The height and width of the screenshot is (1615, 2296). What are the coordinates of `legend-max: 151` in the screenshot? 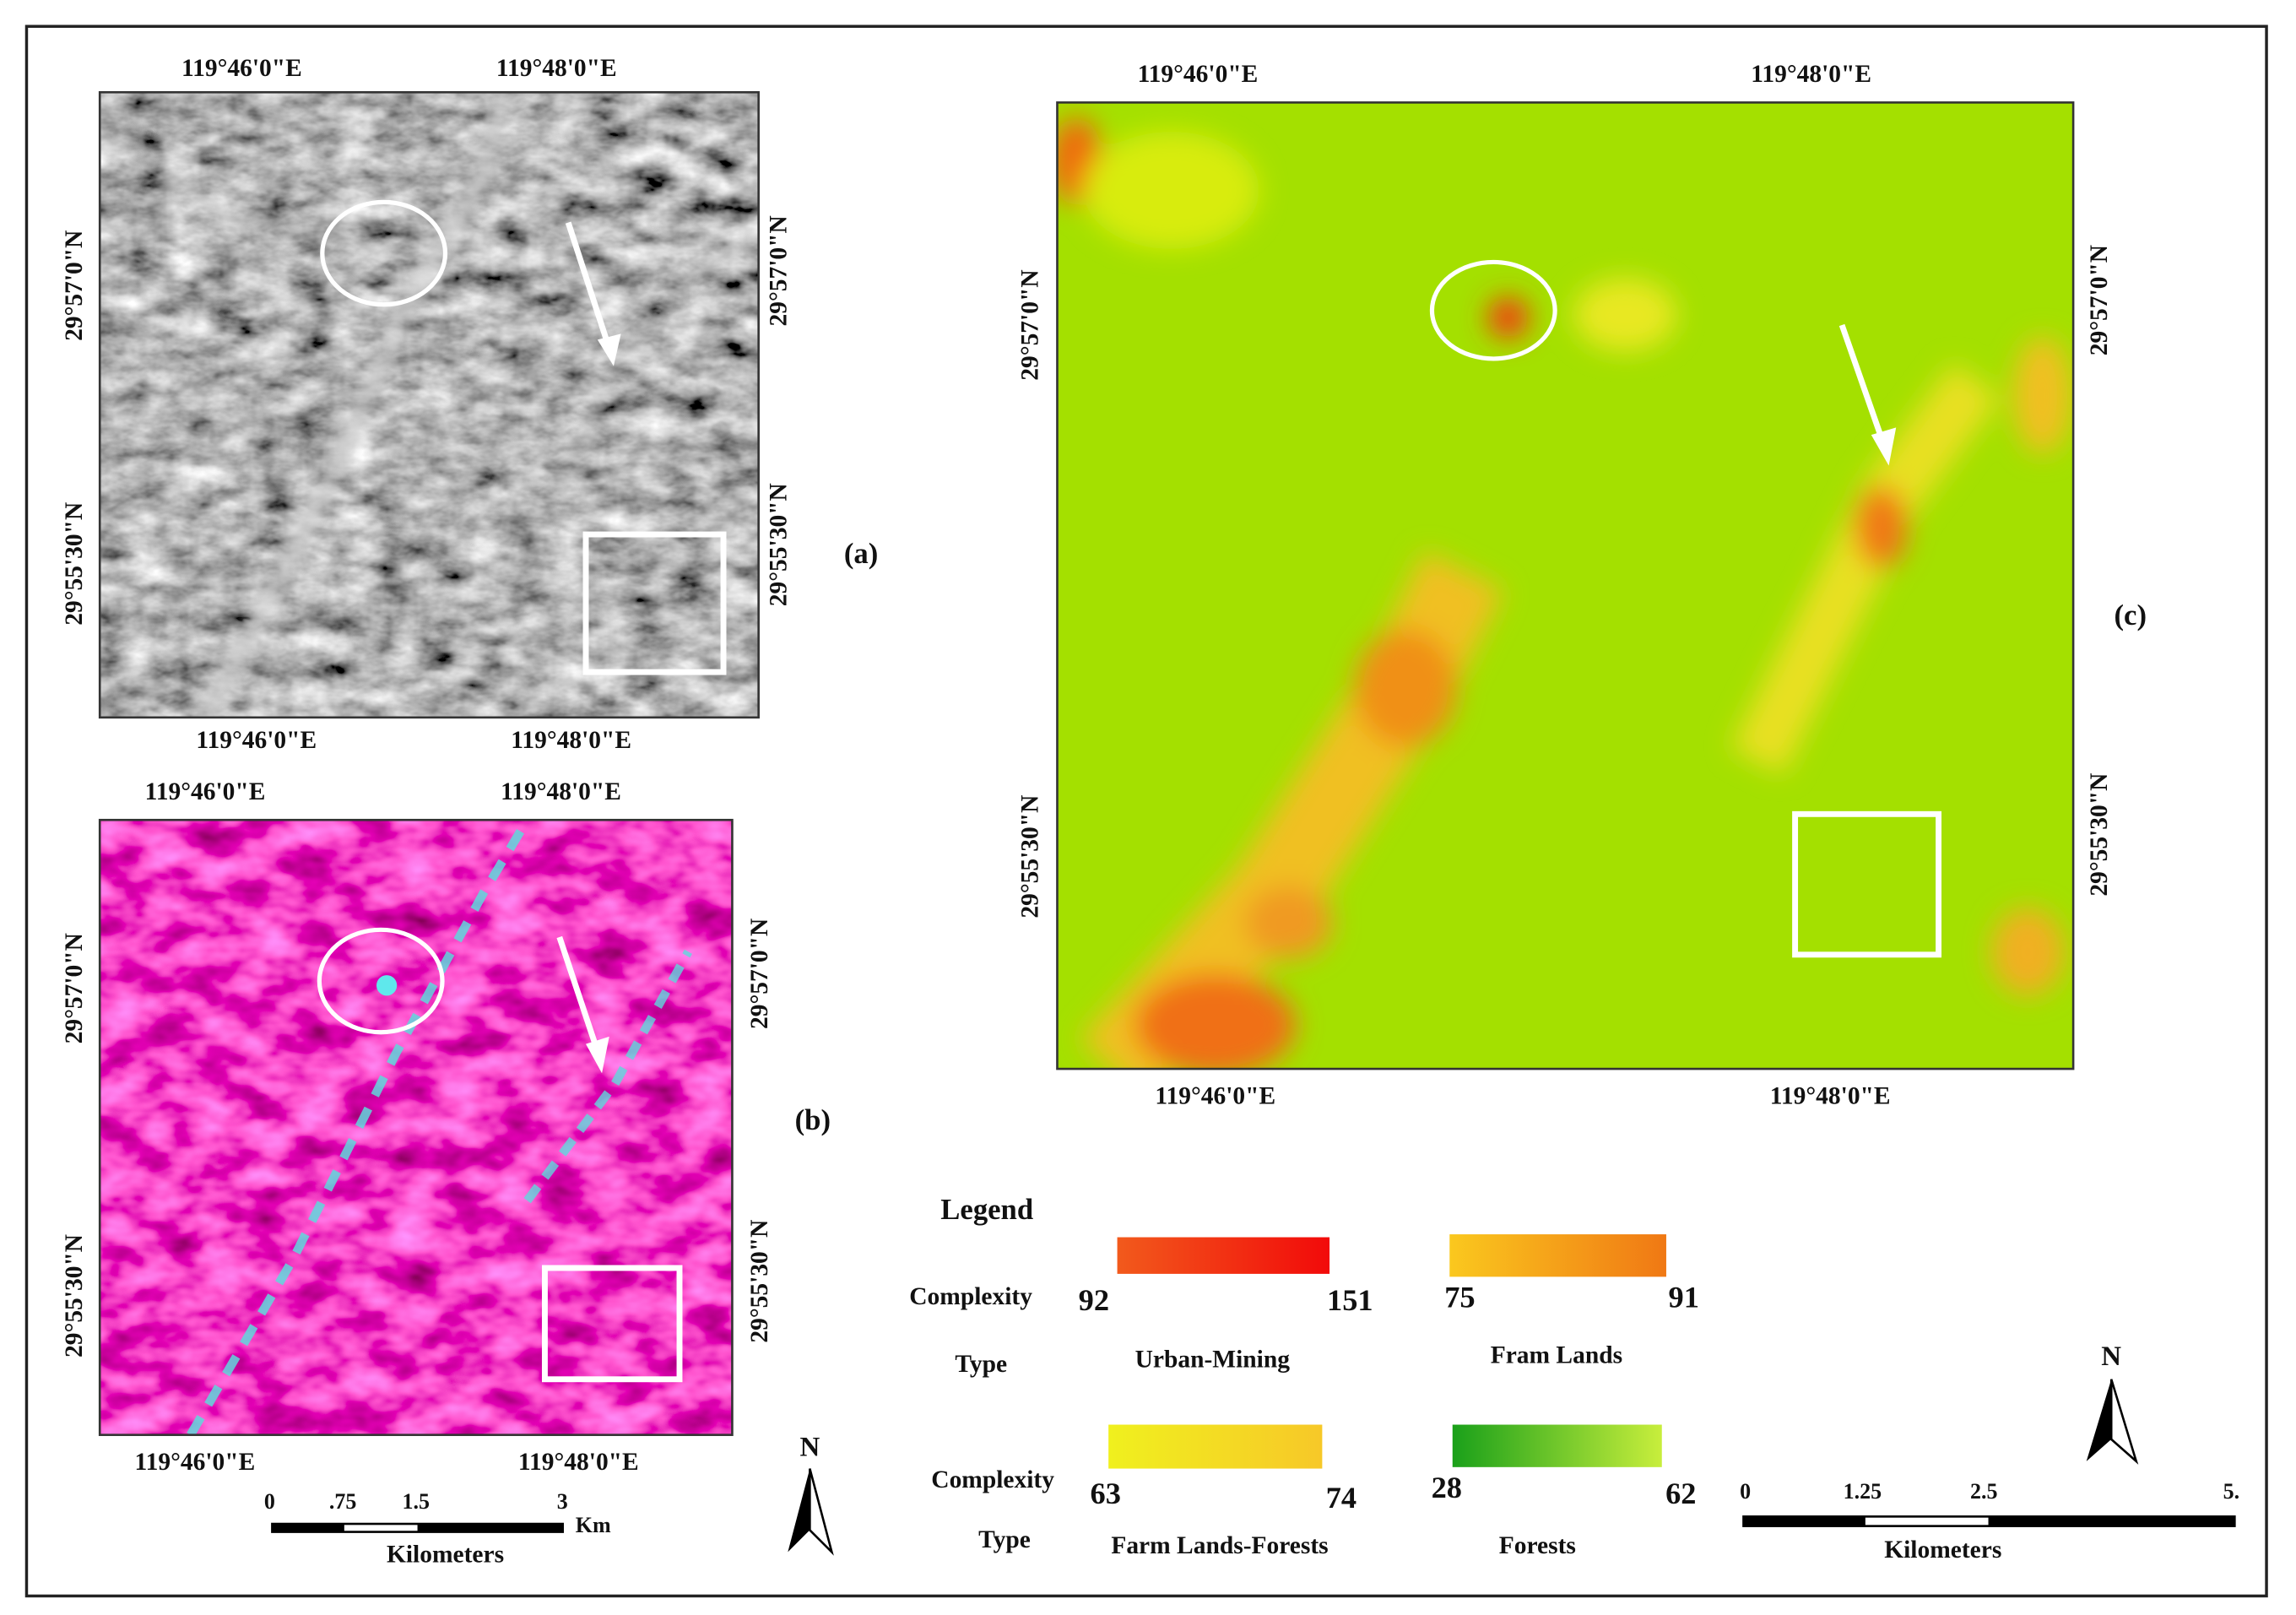 It's located at (1350, 1300).